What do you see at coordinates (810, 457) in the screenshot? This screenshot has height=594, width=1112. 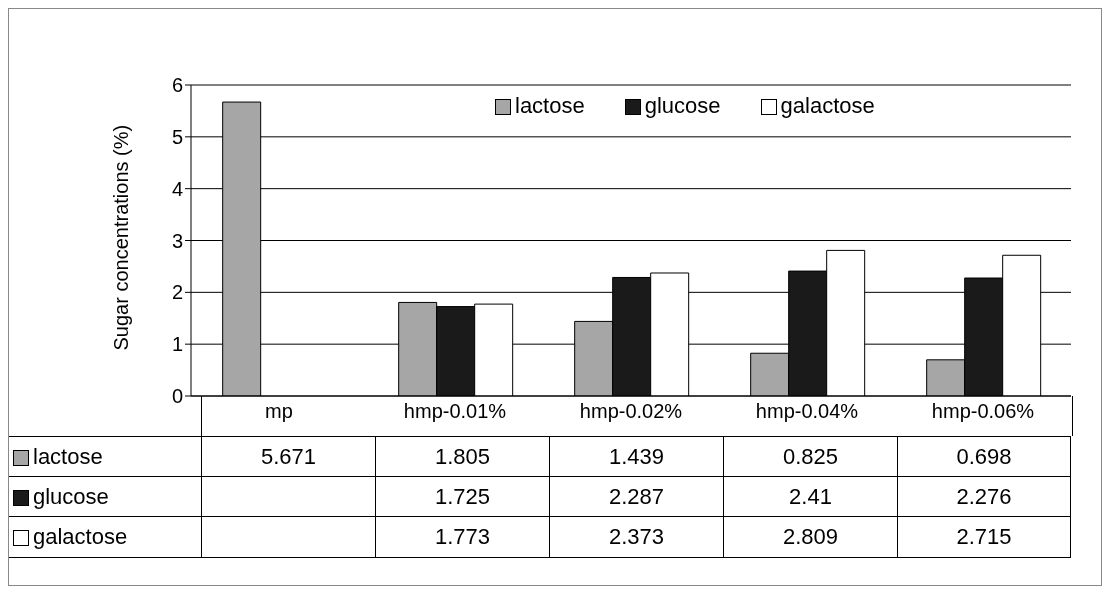 I see `data-label: 0.825` at bounding box center [810, 457].